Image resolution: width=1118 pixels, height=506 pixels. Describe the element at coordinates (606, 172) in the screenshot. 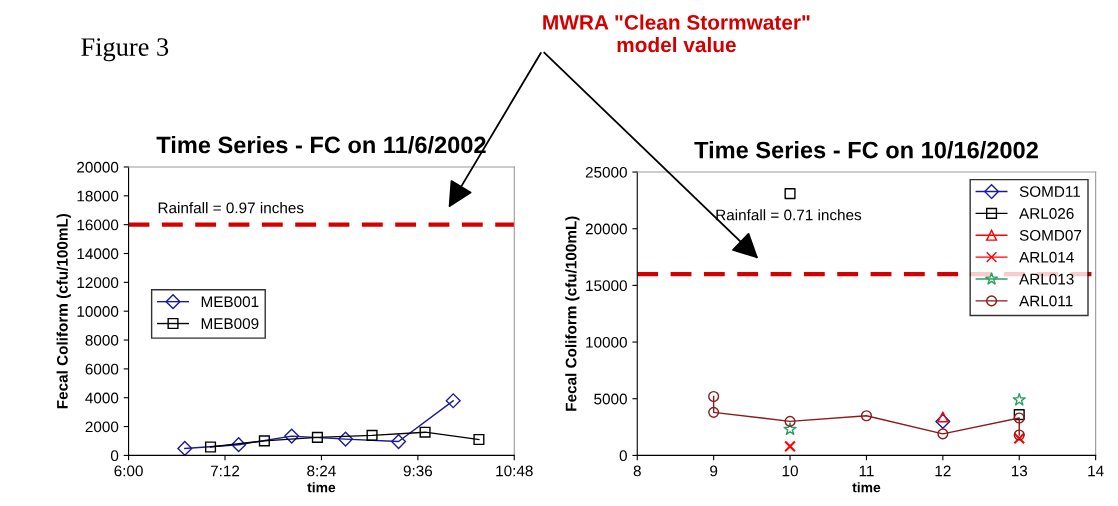

I see `y-tick-label: 25000` at that location.